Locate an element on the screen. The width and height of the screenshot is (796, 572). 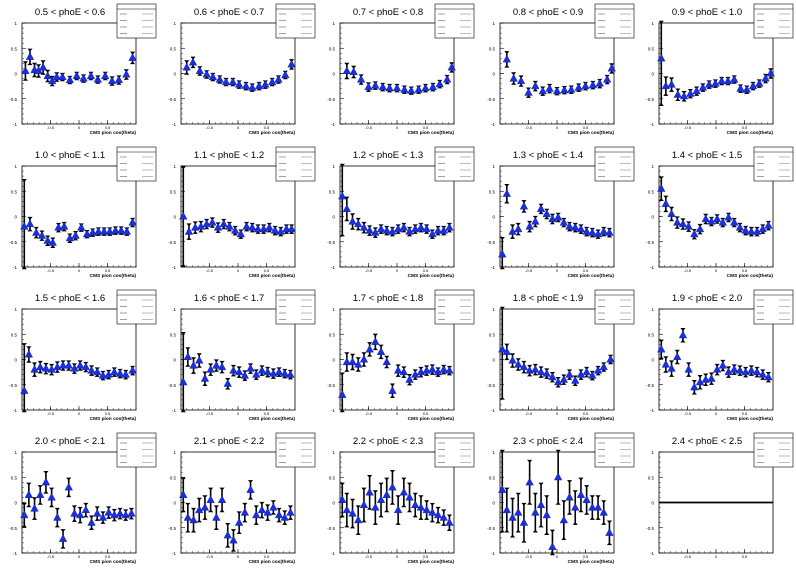
chart-title: 1.7 < phoE < 1.8 is located at coordinates (388, 298).